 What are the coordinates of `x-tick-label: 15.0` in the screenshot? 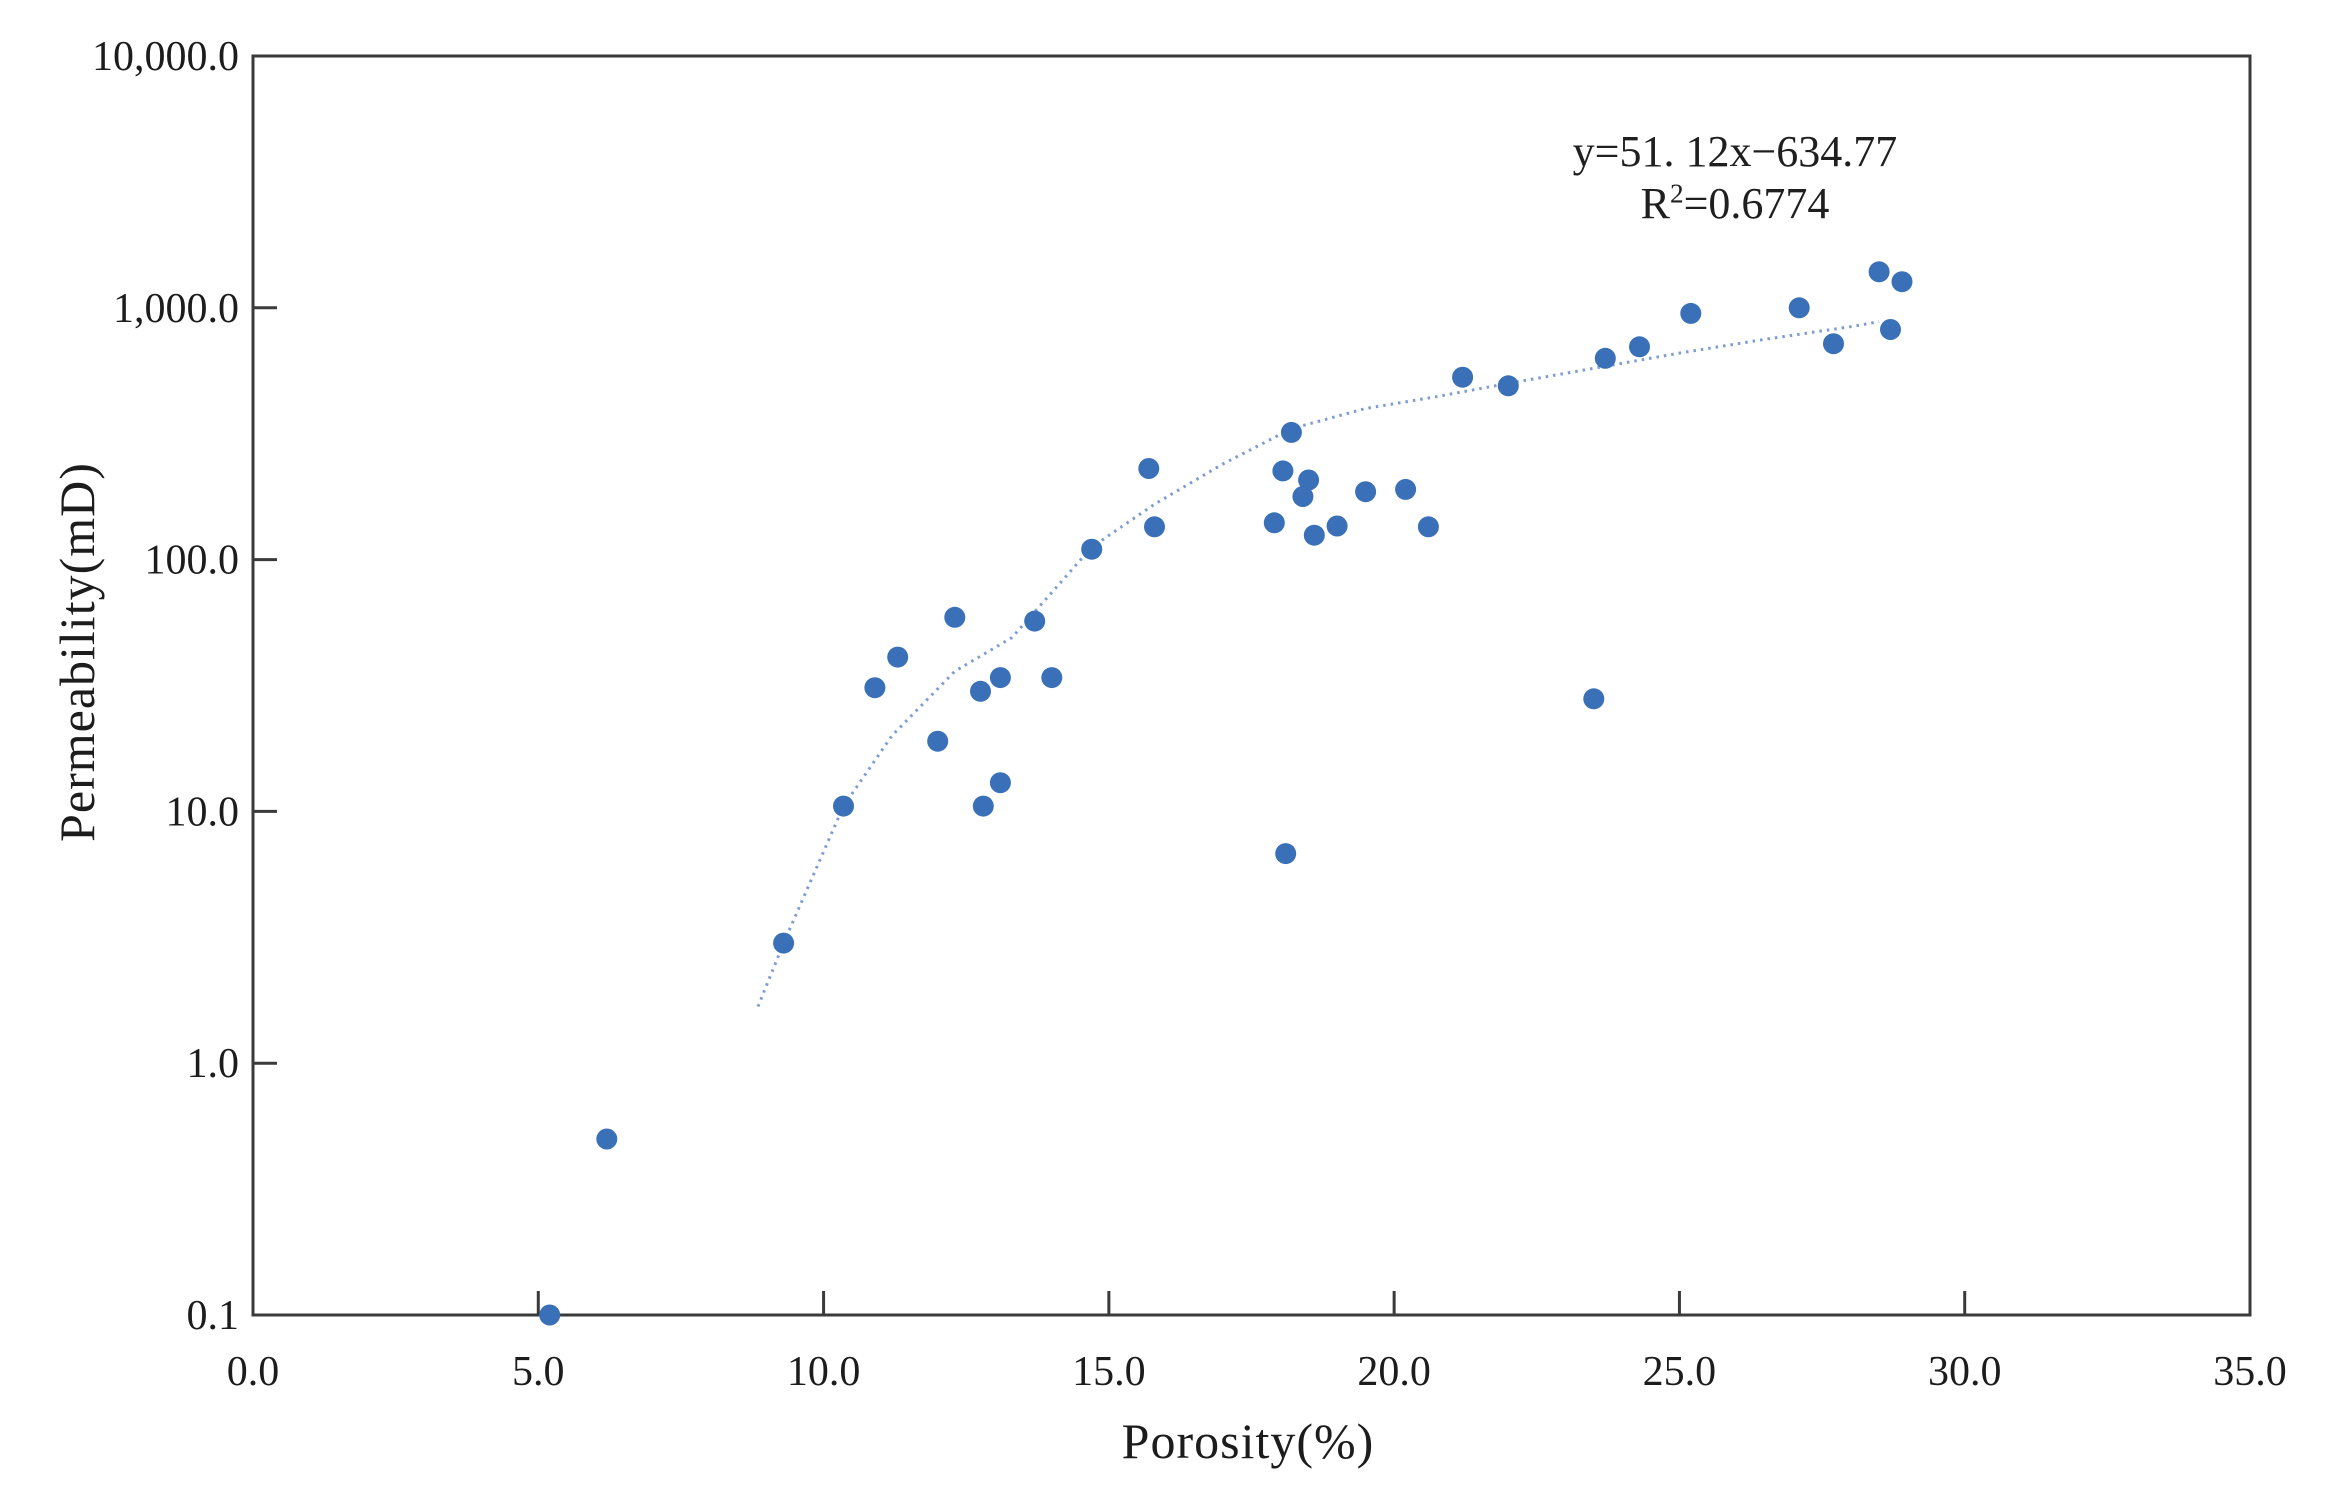 It's located at (1109, 1372).